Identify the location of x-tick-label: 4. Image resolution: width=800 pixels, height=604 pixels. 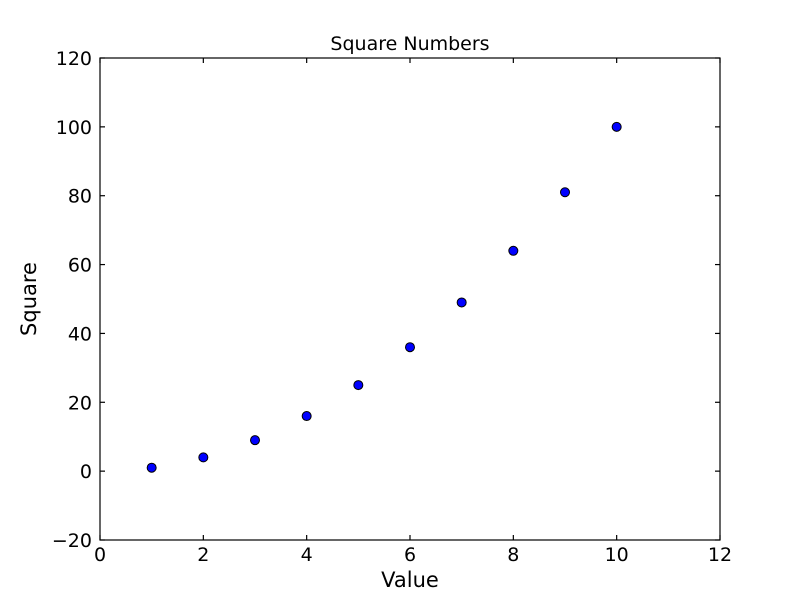
(307, 555).